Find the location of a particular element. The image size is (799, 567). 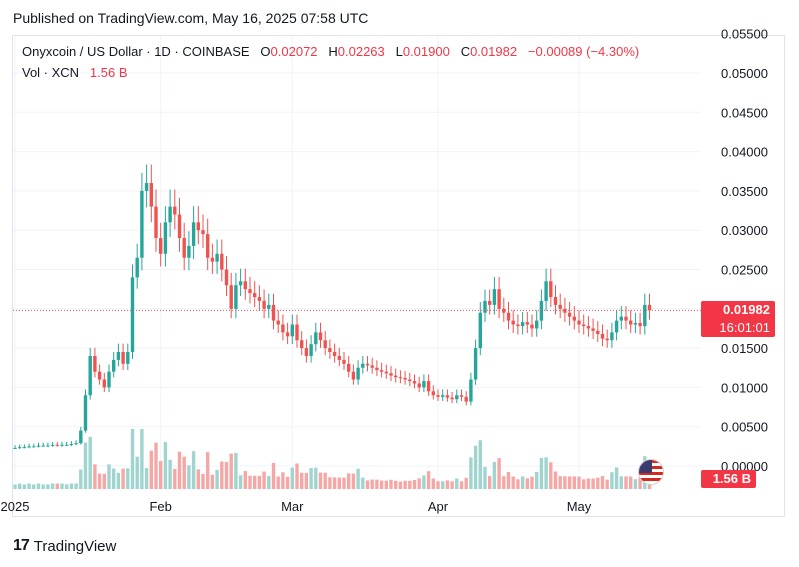

tradingview-logo-icon: 17 is located at coordinates (21, 545).